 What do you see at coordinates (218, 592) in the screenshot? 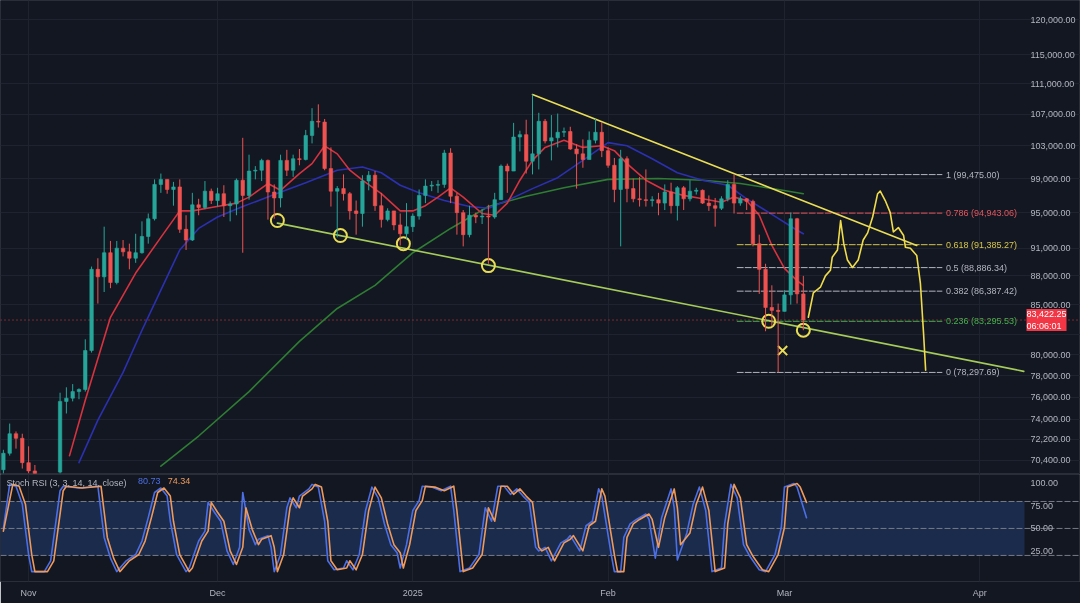
I see `x-tick-label: Dec` at bounding box center [218, 592].